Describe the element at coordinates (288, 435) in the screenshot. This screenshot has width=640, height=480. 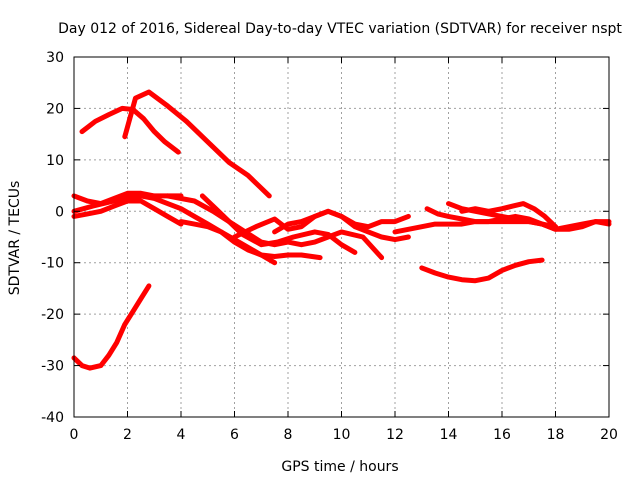
I see `x-tick-label: 8` at that location.